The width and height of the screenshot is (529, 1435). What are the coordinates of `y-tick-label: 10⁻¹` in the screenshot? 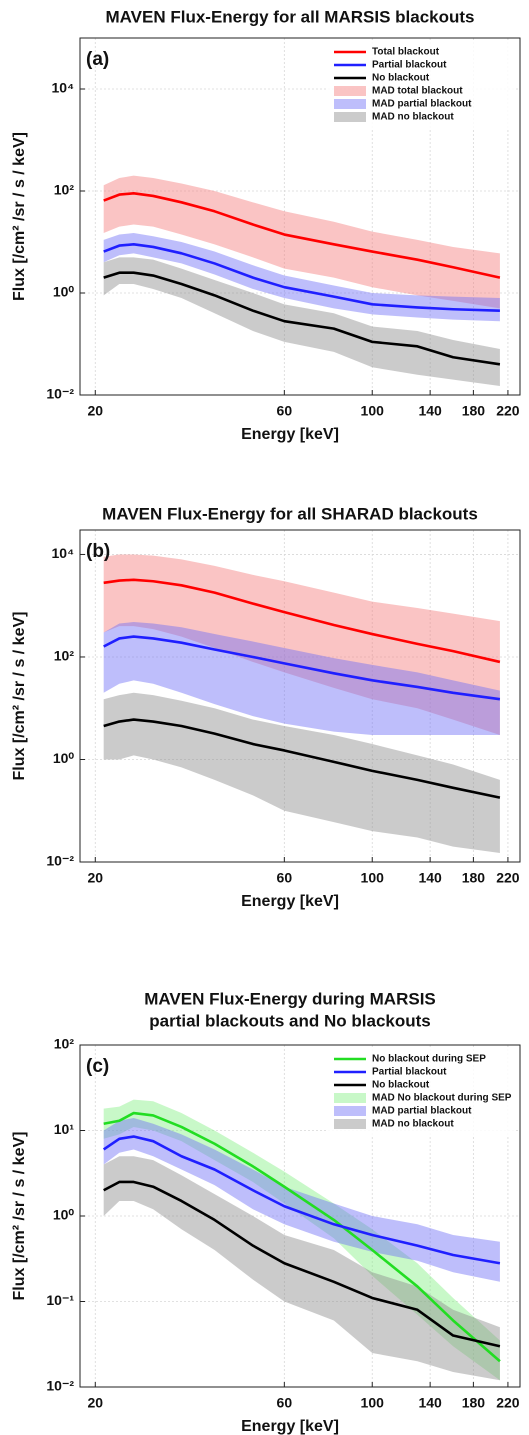 It's located at (60, 1300).